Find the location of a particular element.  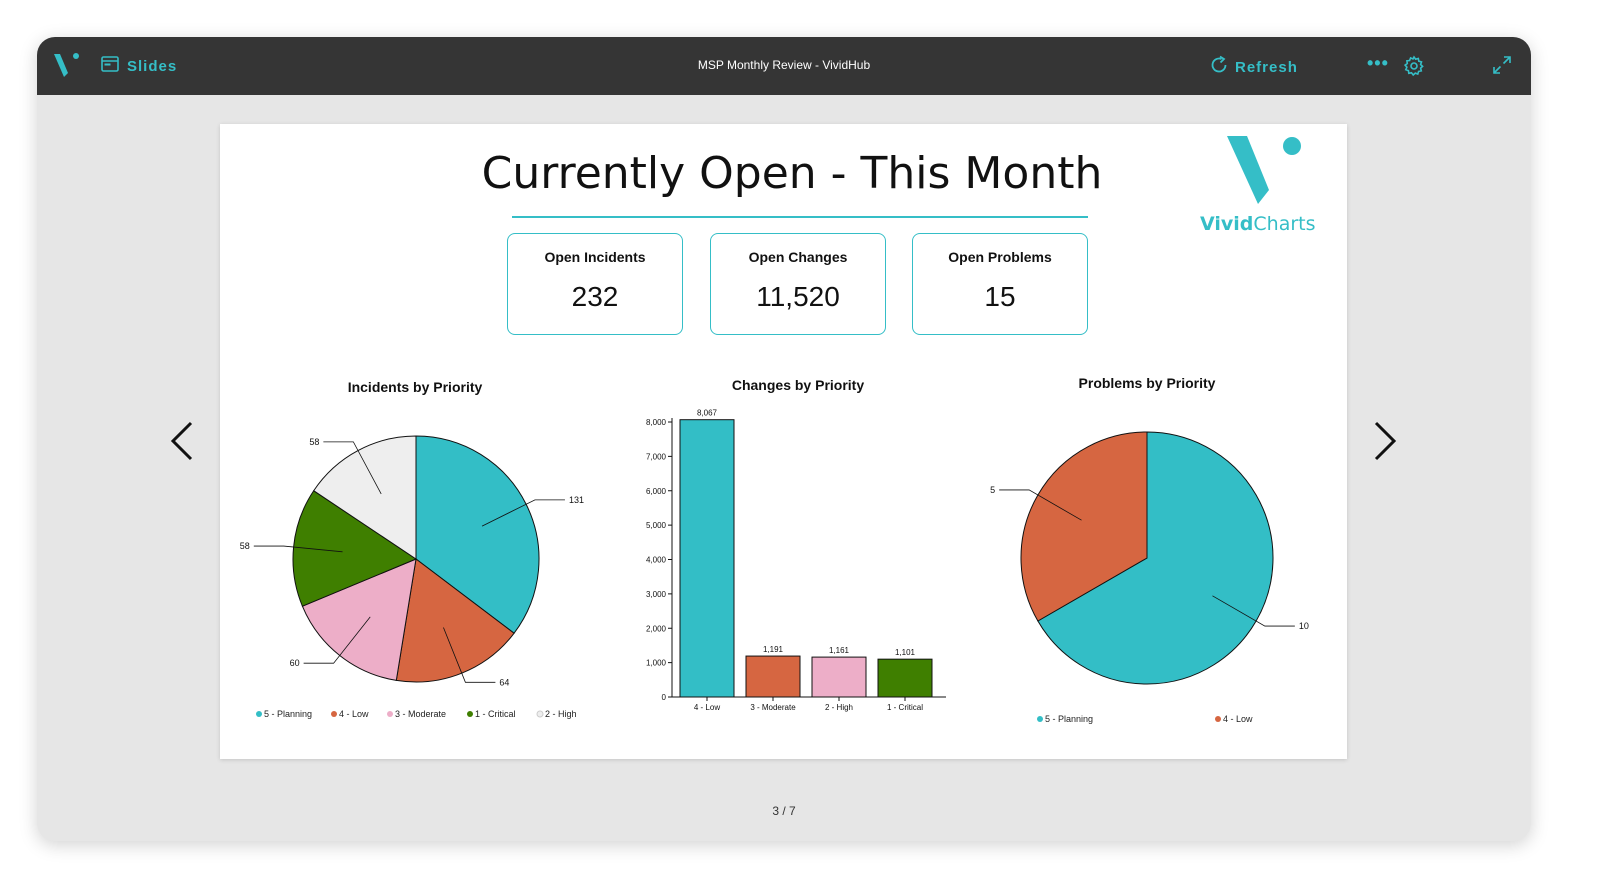

refresh-button: Refresh is located at coordinates (1253, 67).